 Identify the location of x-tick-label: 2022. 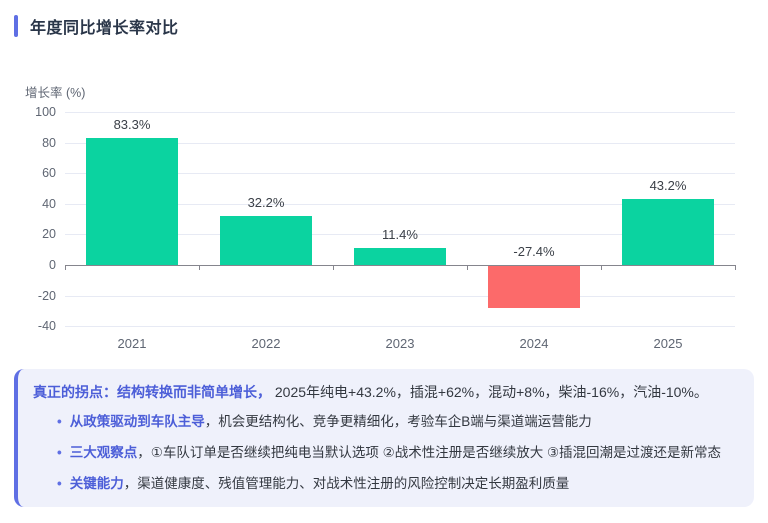
(266, 343).